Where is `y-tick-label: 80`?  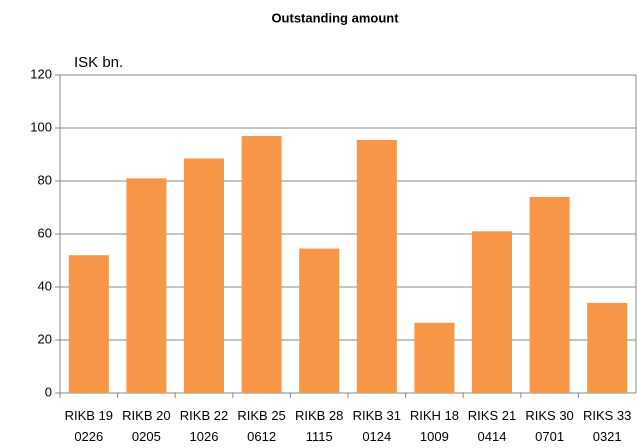
y-tick-label: 80 is located at coordinates (45, 179).